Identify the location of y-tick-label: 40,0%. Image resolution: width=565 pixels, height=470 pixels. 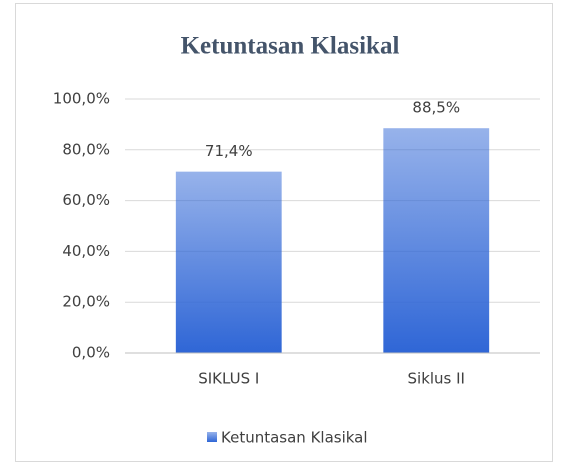
(86, 251).